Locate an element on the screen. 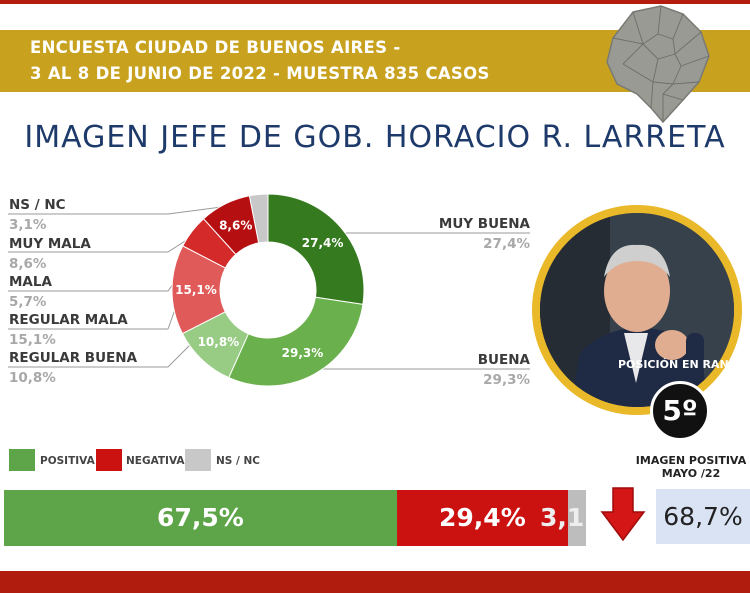  bar-negativa: 29,4% is located at coordinates (482, 518).